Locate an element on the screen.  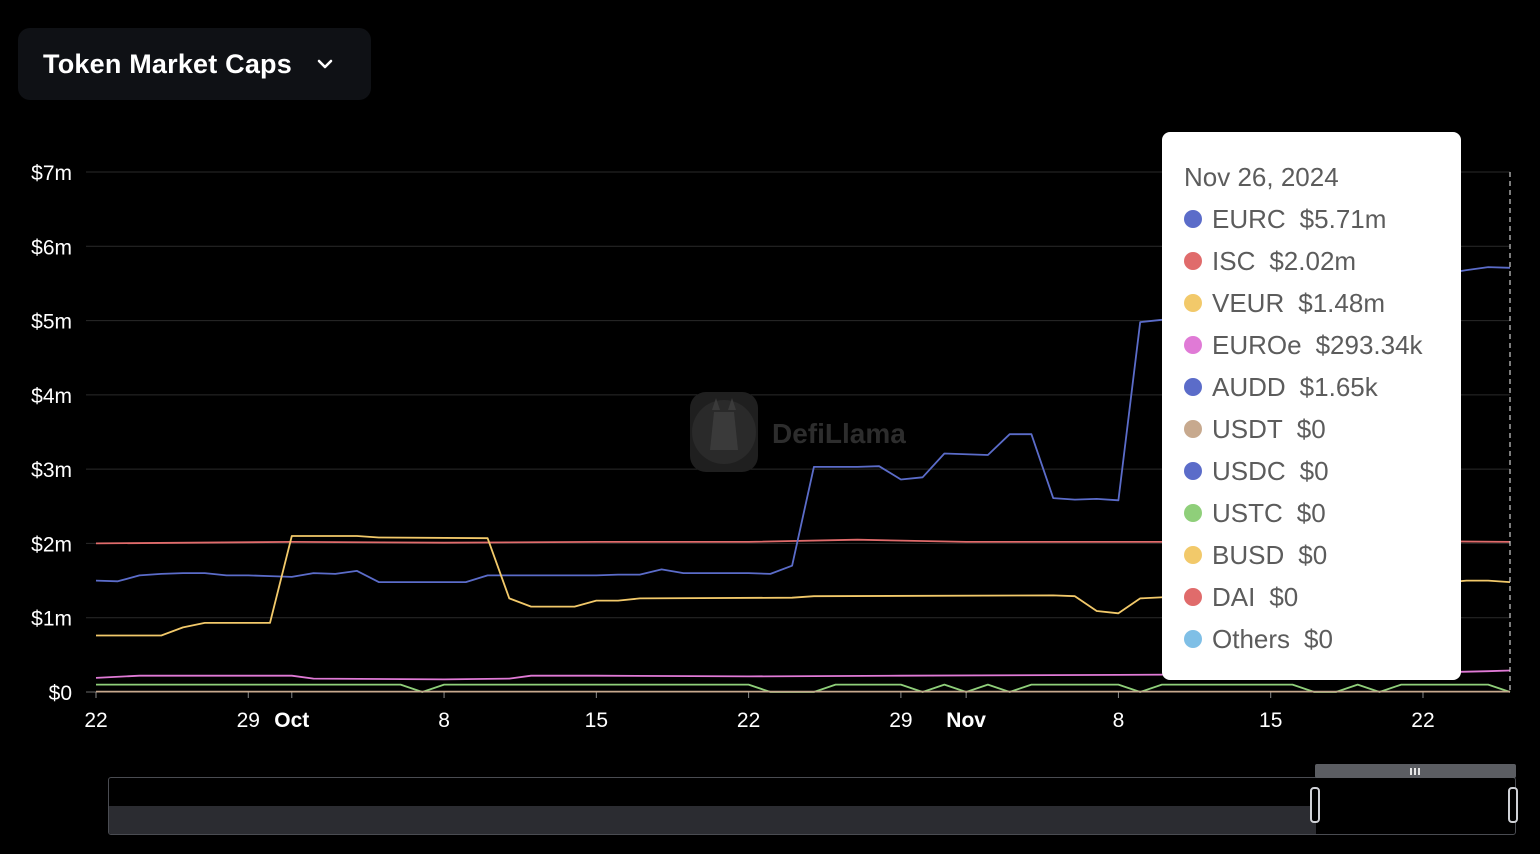
tooltip-series-name: ISC is located at coordinates (1234, 261).